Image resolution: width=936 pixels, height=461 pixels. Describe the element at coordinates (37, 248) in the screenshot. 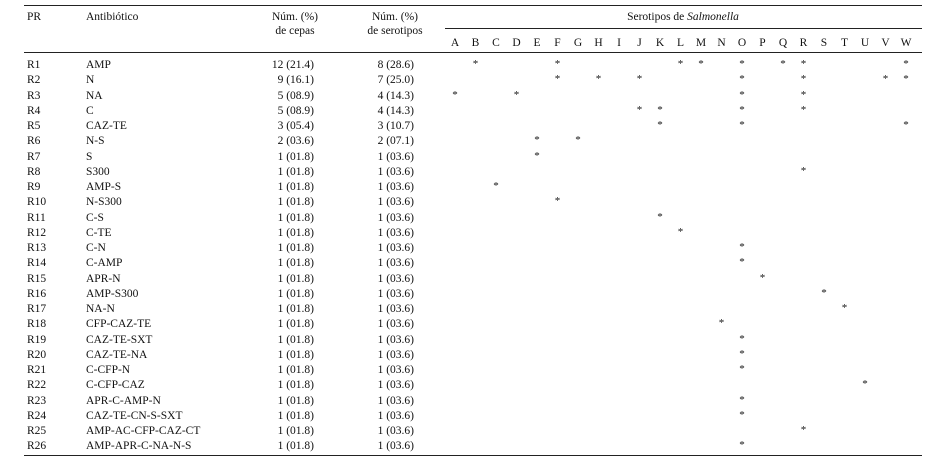

I see `row-pr: R13` at that location.